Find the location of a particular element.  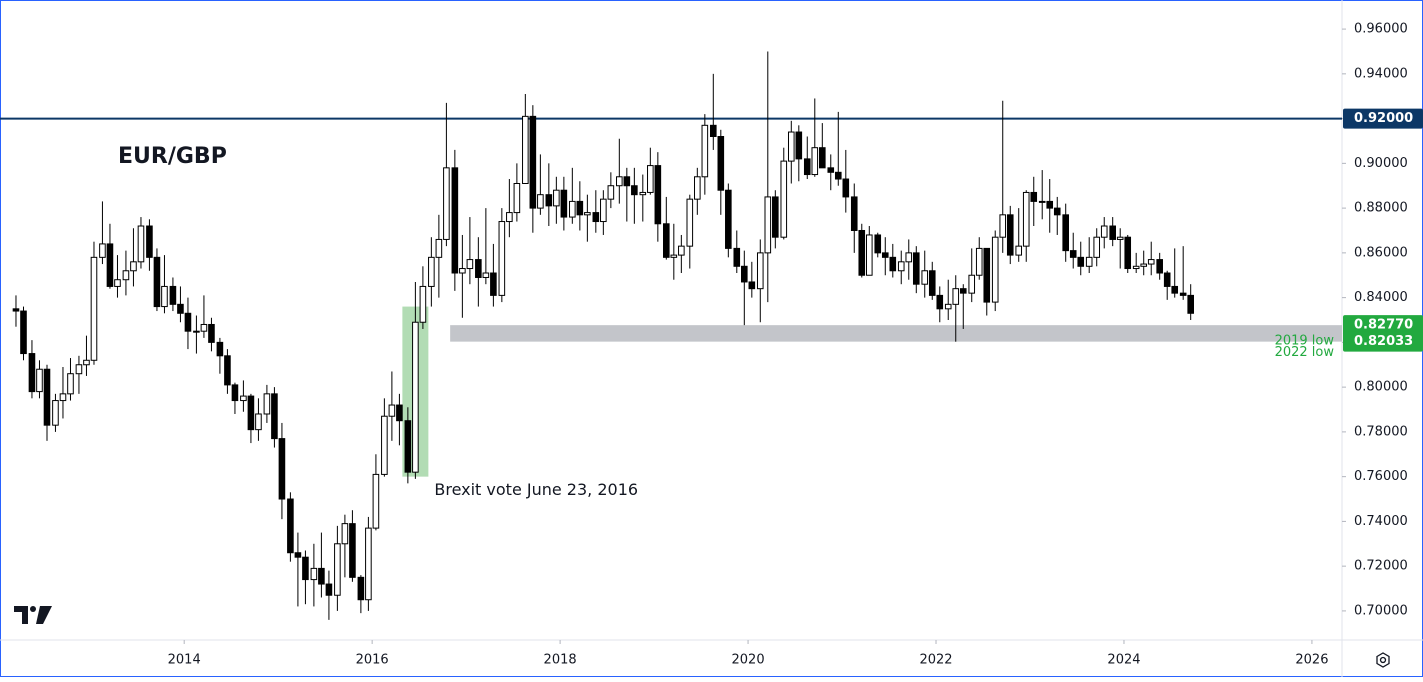

chart-title: EUR/GBP is located at coordinates (172, 156).